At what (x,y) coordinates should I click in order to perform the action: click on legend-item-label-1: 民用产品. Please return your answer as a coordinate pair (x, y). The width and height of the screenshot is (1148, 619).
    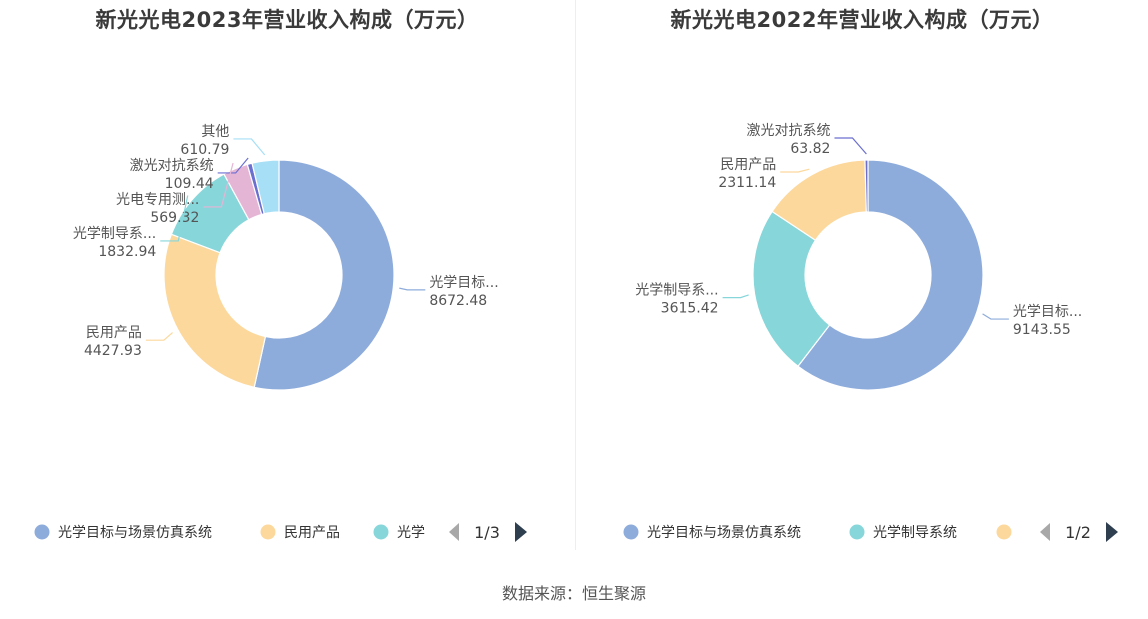
    Looking at the image, I should click on (312, 533).